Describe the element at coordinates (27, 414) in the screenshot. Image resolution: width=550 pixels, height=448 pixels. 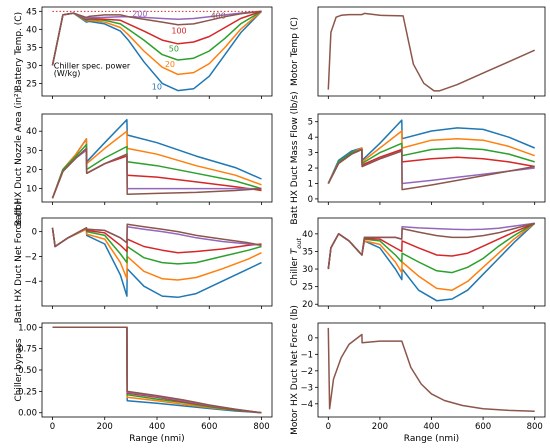
I see `y-tick-label: 0.00` at that location.